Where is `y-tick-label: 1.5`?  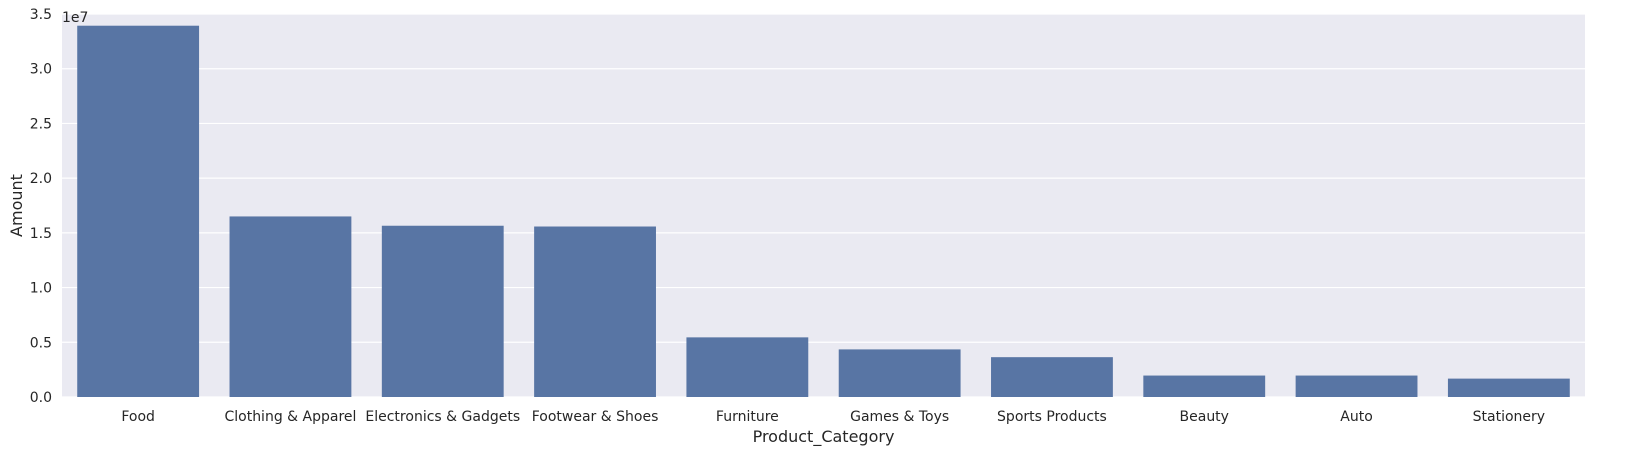 y-tick-label: 1.5 is located at coordinates (41, 234).